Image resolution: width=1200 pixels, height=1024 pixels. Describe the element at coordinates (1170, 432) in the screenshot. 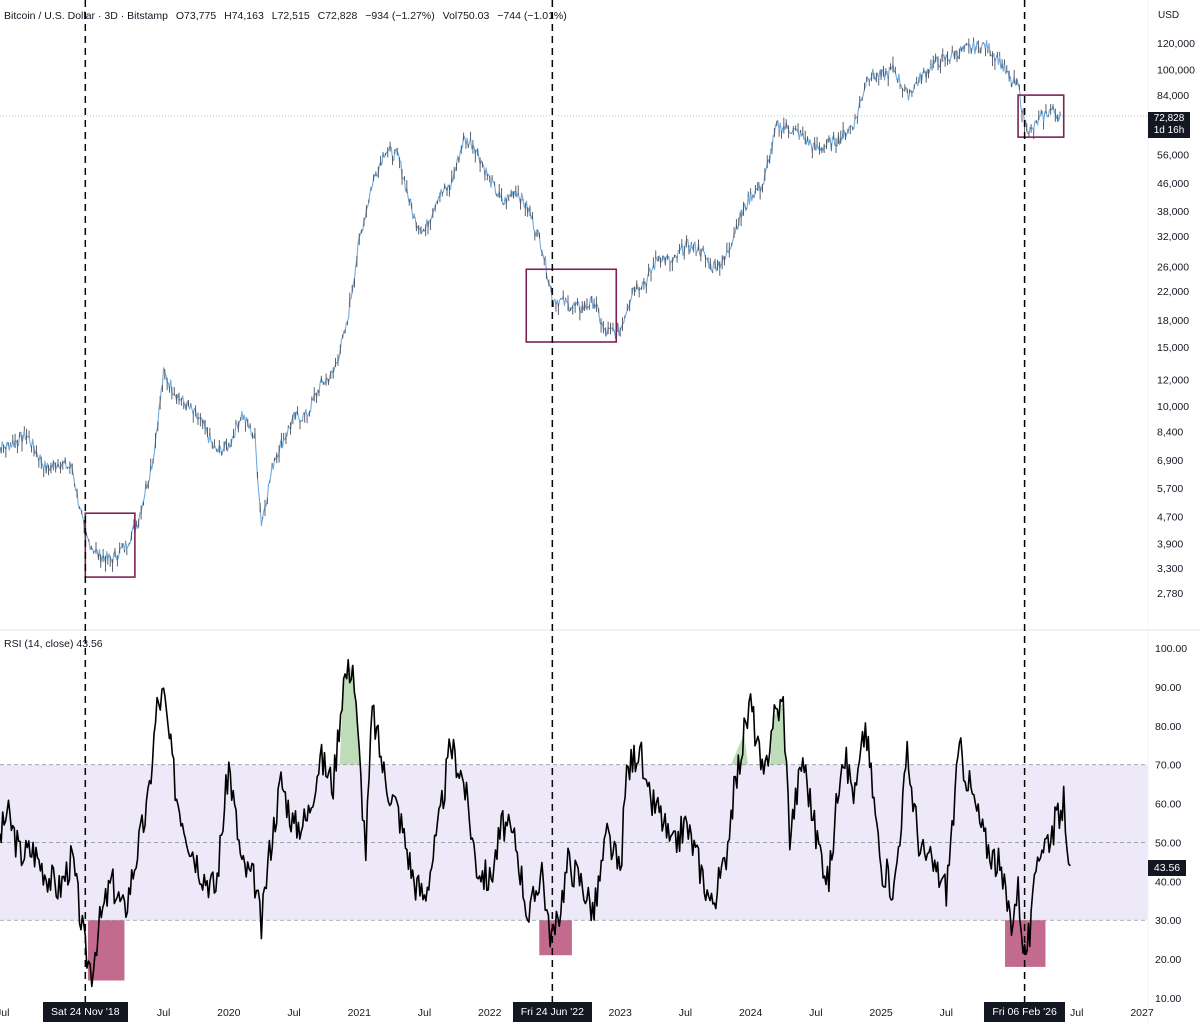

I see `price-axis-label: 8,400` at that location.